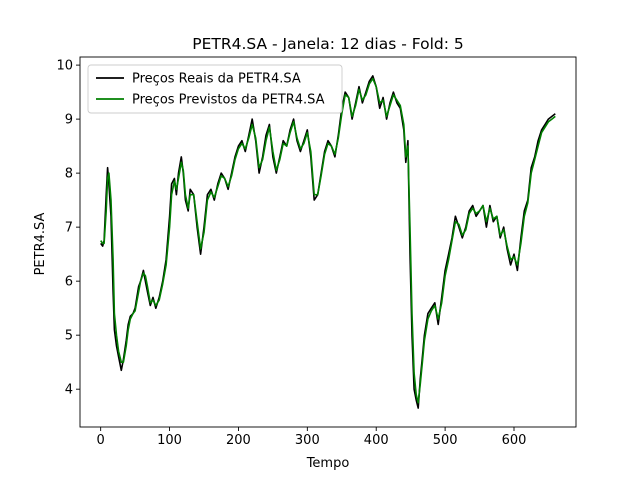 The image size is (640, 480). I want to click on y-tick-label: 4, so click(69, 390).